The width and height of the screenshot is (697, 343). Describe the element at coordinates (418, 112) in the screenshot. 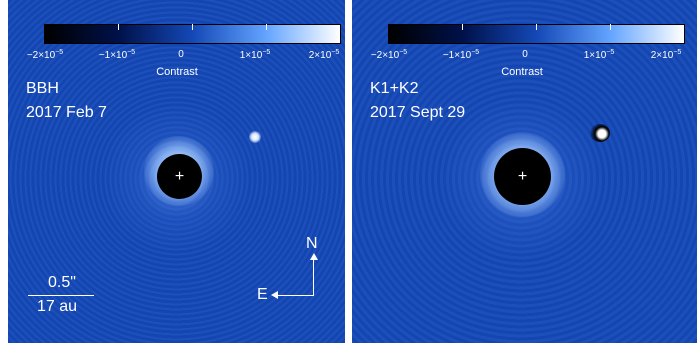

I see `date-label: 2017 Sept 29` at that location.